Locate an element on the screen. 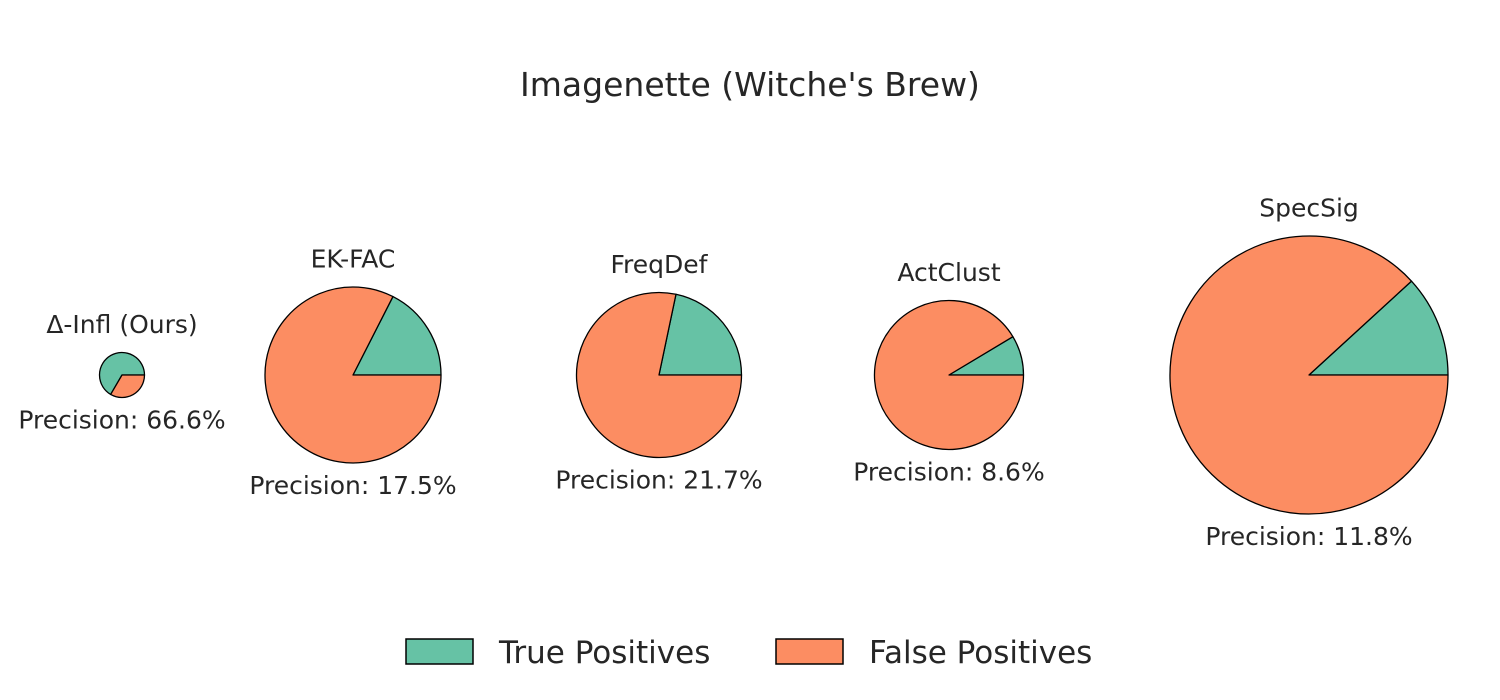 The image size is (1500, 700). pie-specsig: SpecSig Precision: 11.8% is located at coordinates (1309, 372).